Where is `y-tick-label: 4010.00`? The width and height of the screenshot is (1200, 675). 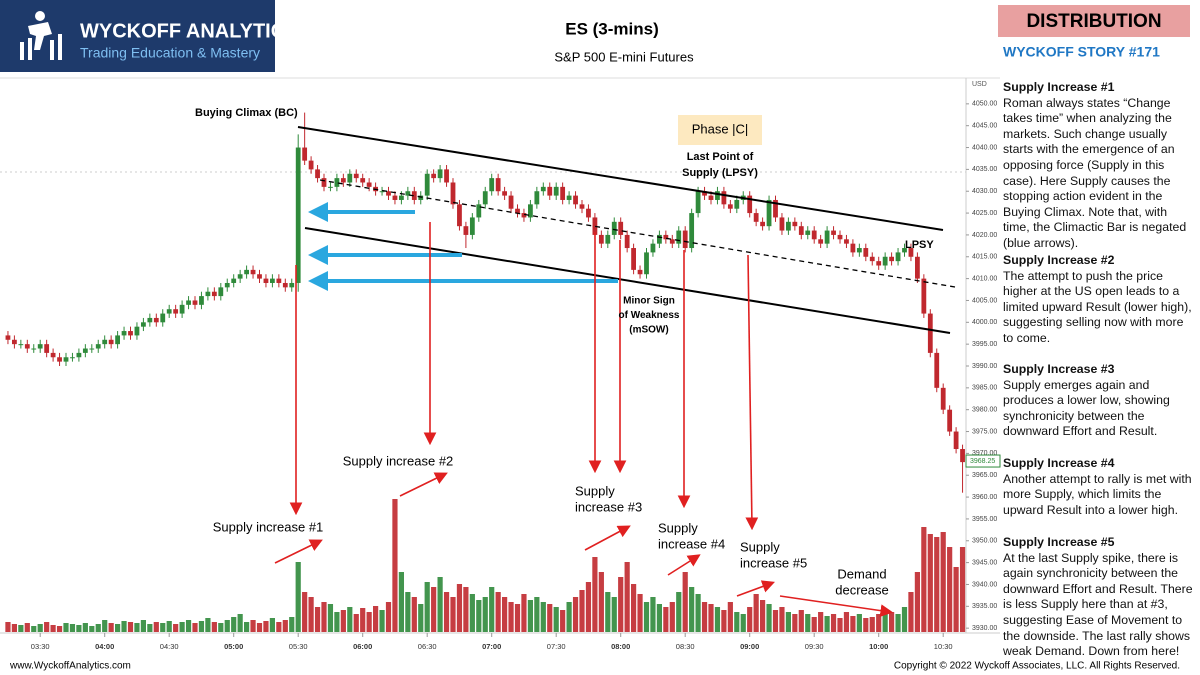 y-tick-label: 4010.00 is located at coordinates (984, 278).